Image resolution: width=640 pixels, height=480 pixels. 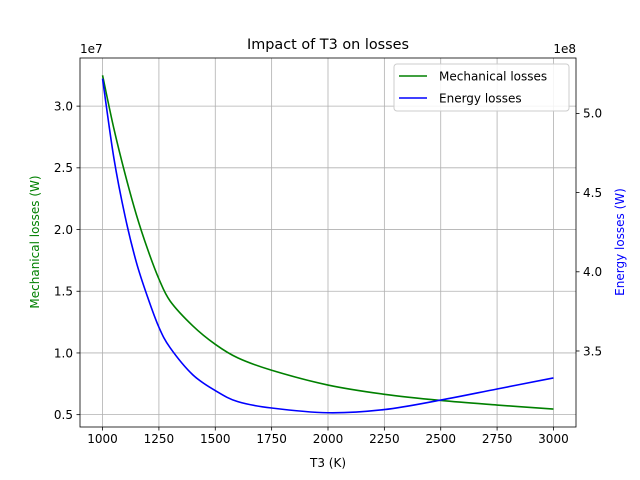 I want to click on right-y-tick-label: 5.0, so click(x=592, y=114).